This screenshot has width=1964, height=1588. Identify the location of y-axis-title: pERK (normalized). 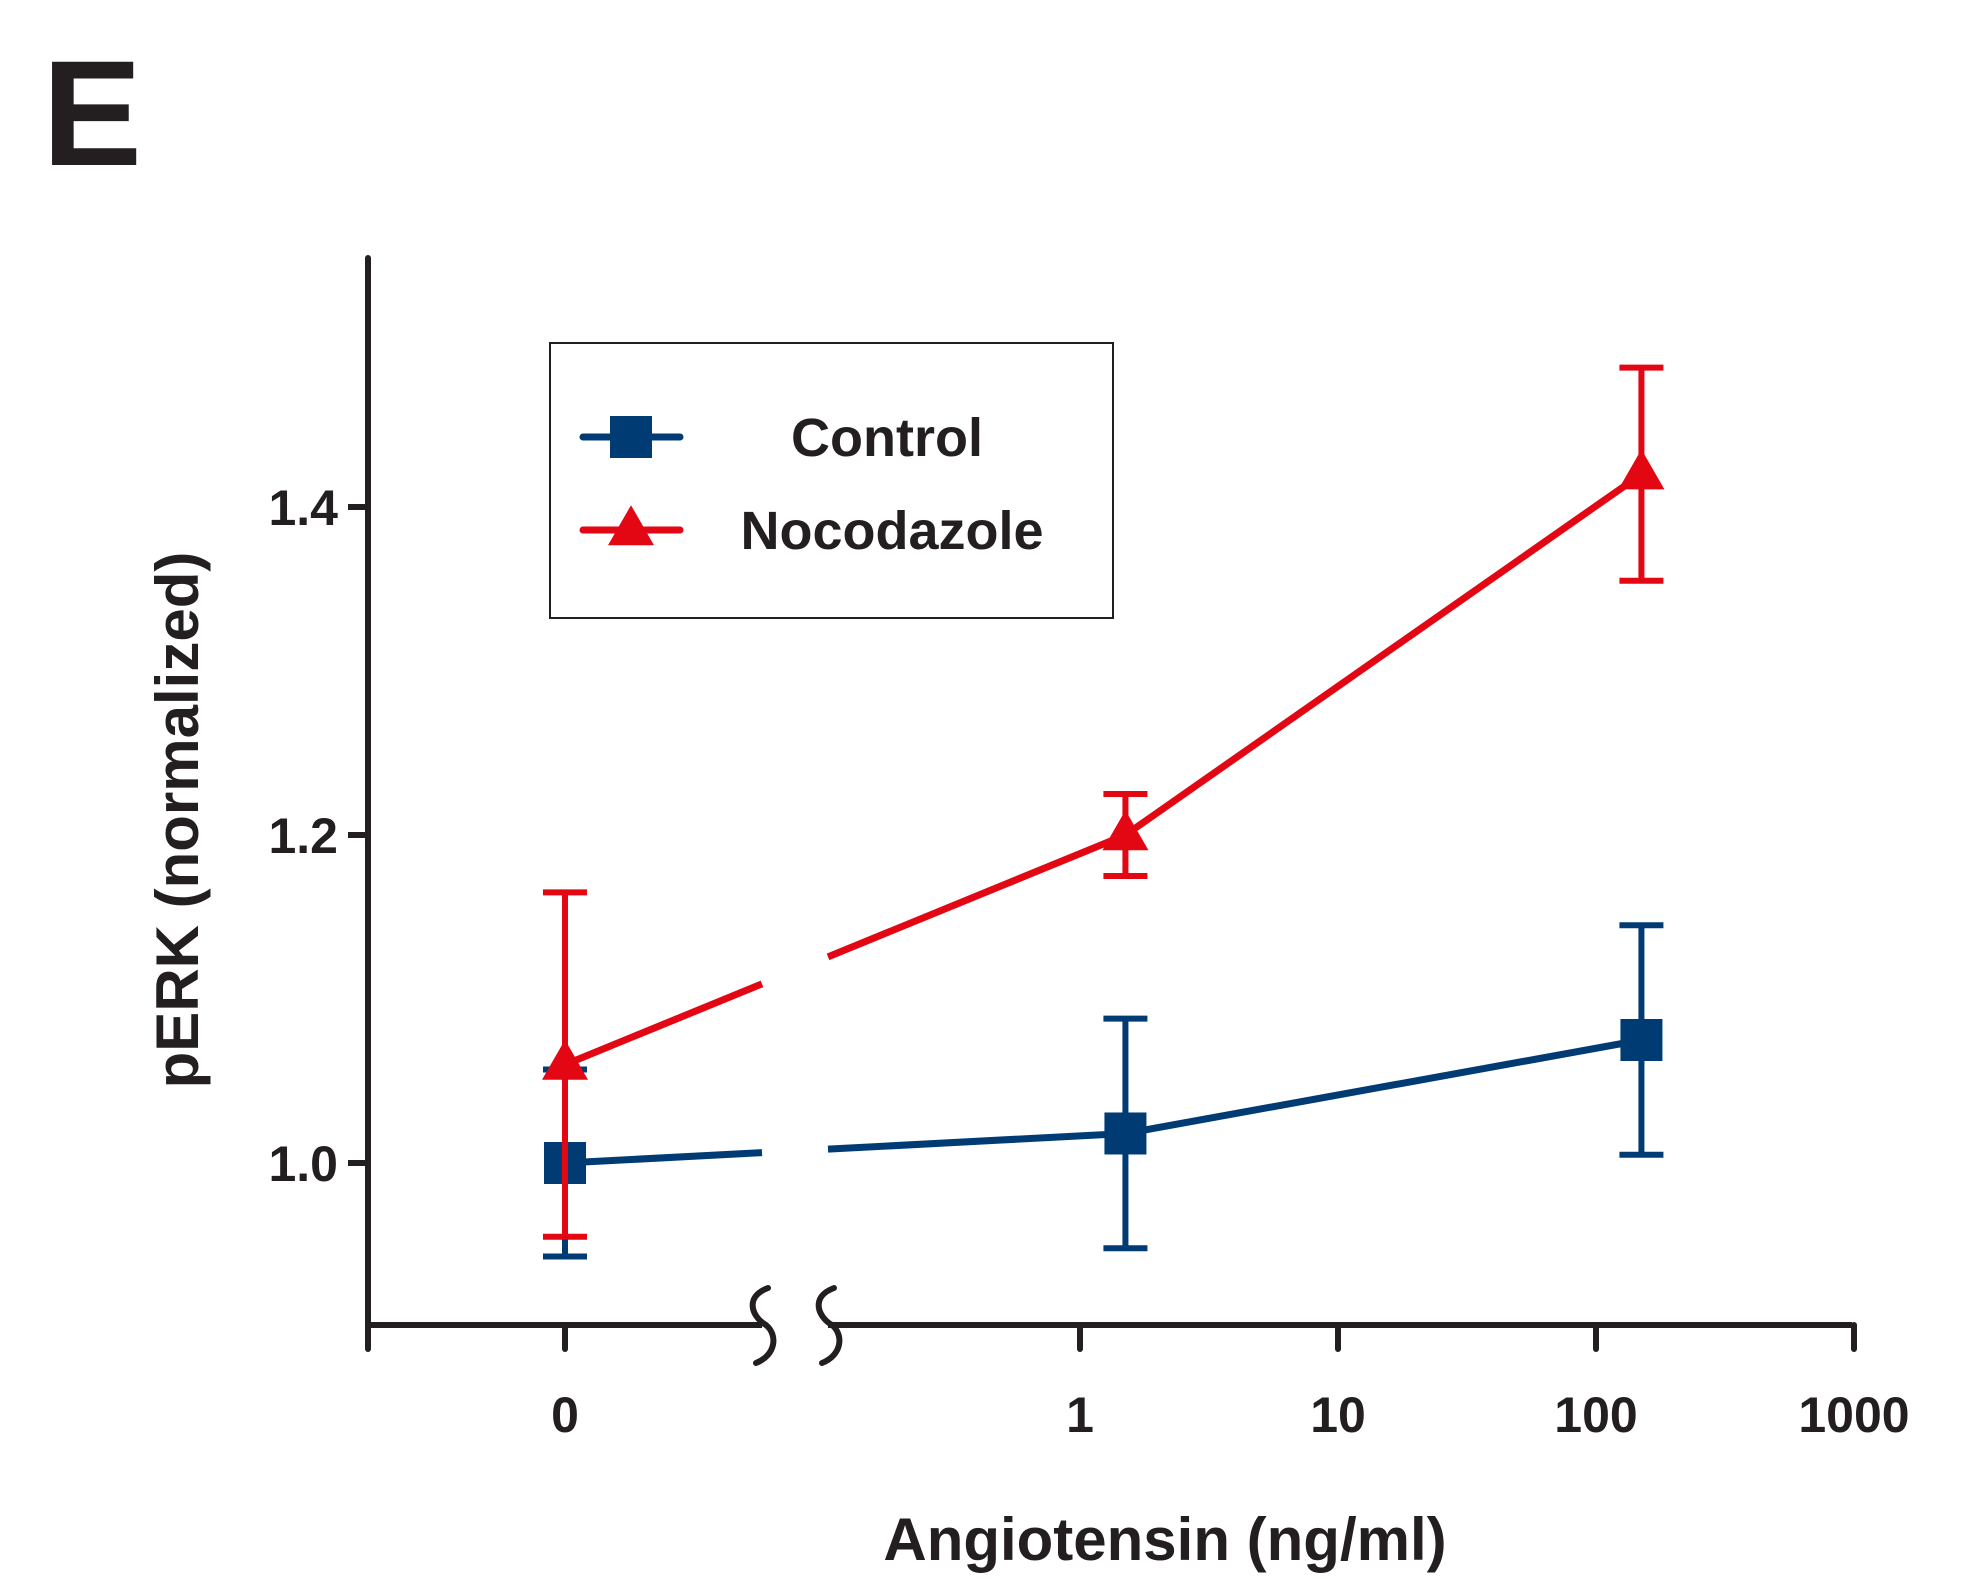
(177, 820).